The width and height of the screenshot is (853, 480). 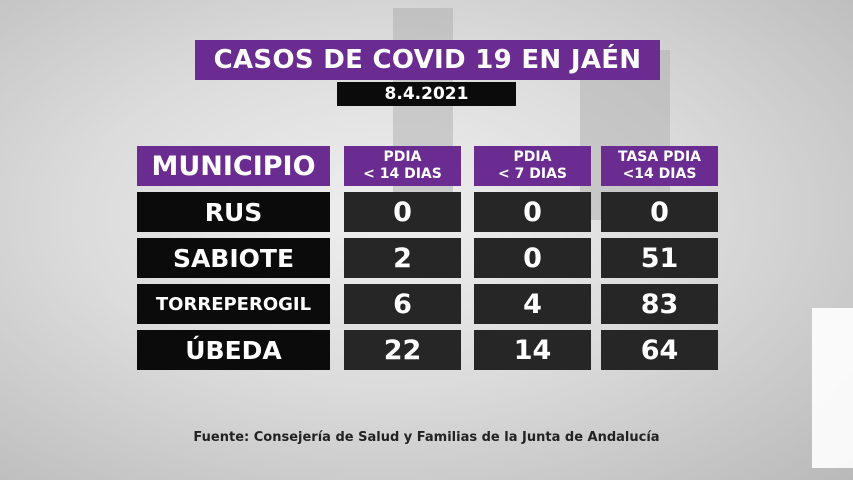 What do you see at coordinates (832, 388) in the screenshot?
I see `background-panel` at bounding box center [832, 388].